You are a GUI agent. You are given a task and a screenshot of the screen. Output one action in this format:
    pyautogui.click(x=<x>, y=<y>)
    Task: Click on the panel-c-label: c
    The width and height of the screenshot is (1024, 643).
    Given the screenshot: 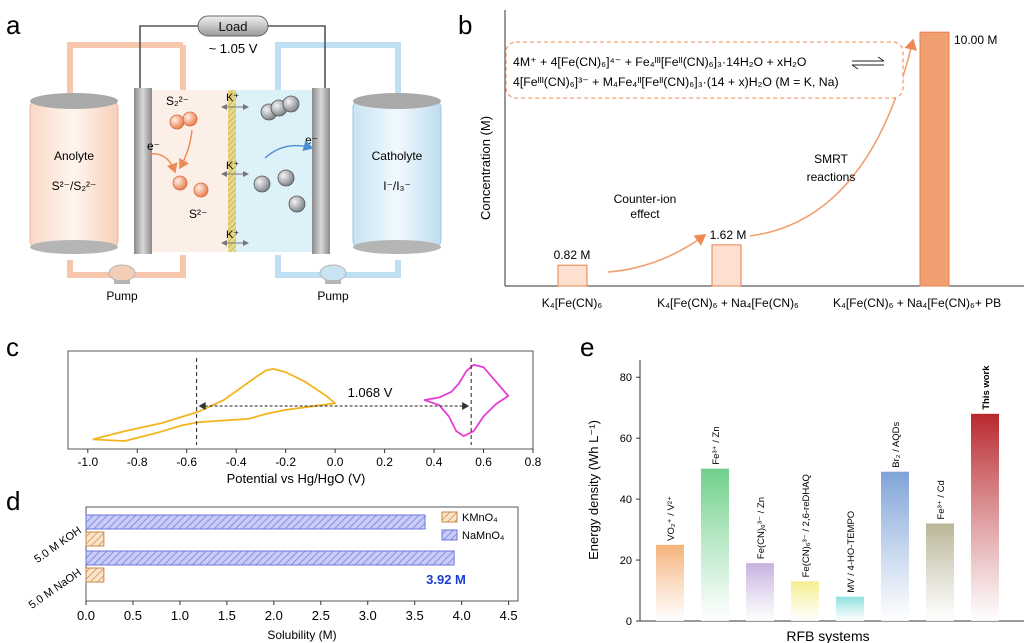 What is the action you would take?
    pyautogui.click(x=12, y=347)
    